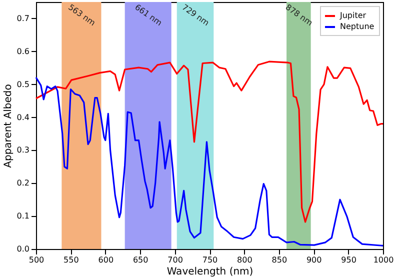 This screenshot has height=278, width=400. What do you see at coordinates (23, 51) in the screenshot?
I see `y-tick-label: 0.6` at bounding box center [23, 51].